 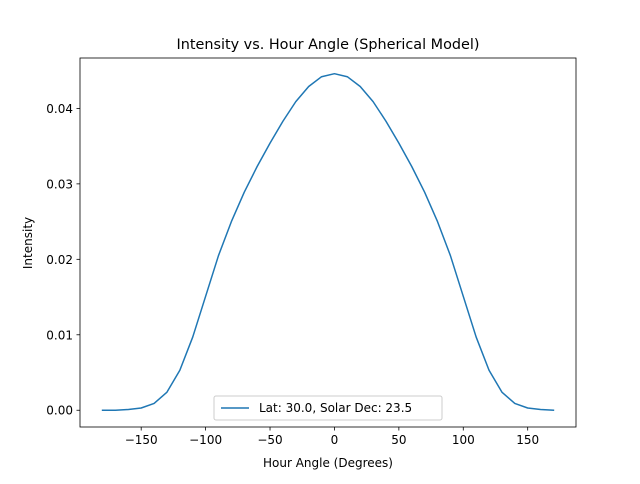 What do you see at coordinates (463, 440) in the screenshot?
I see `x-tick-label: 100` at bounding box center [463, 440].